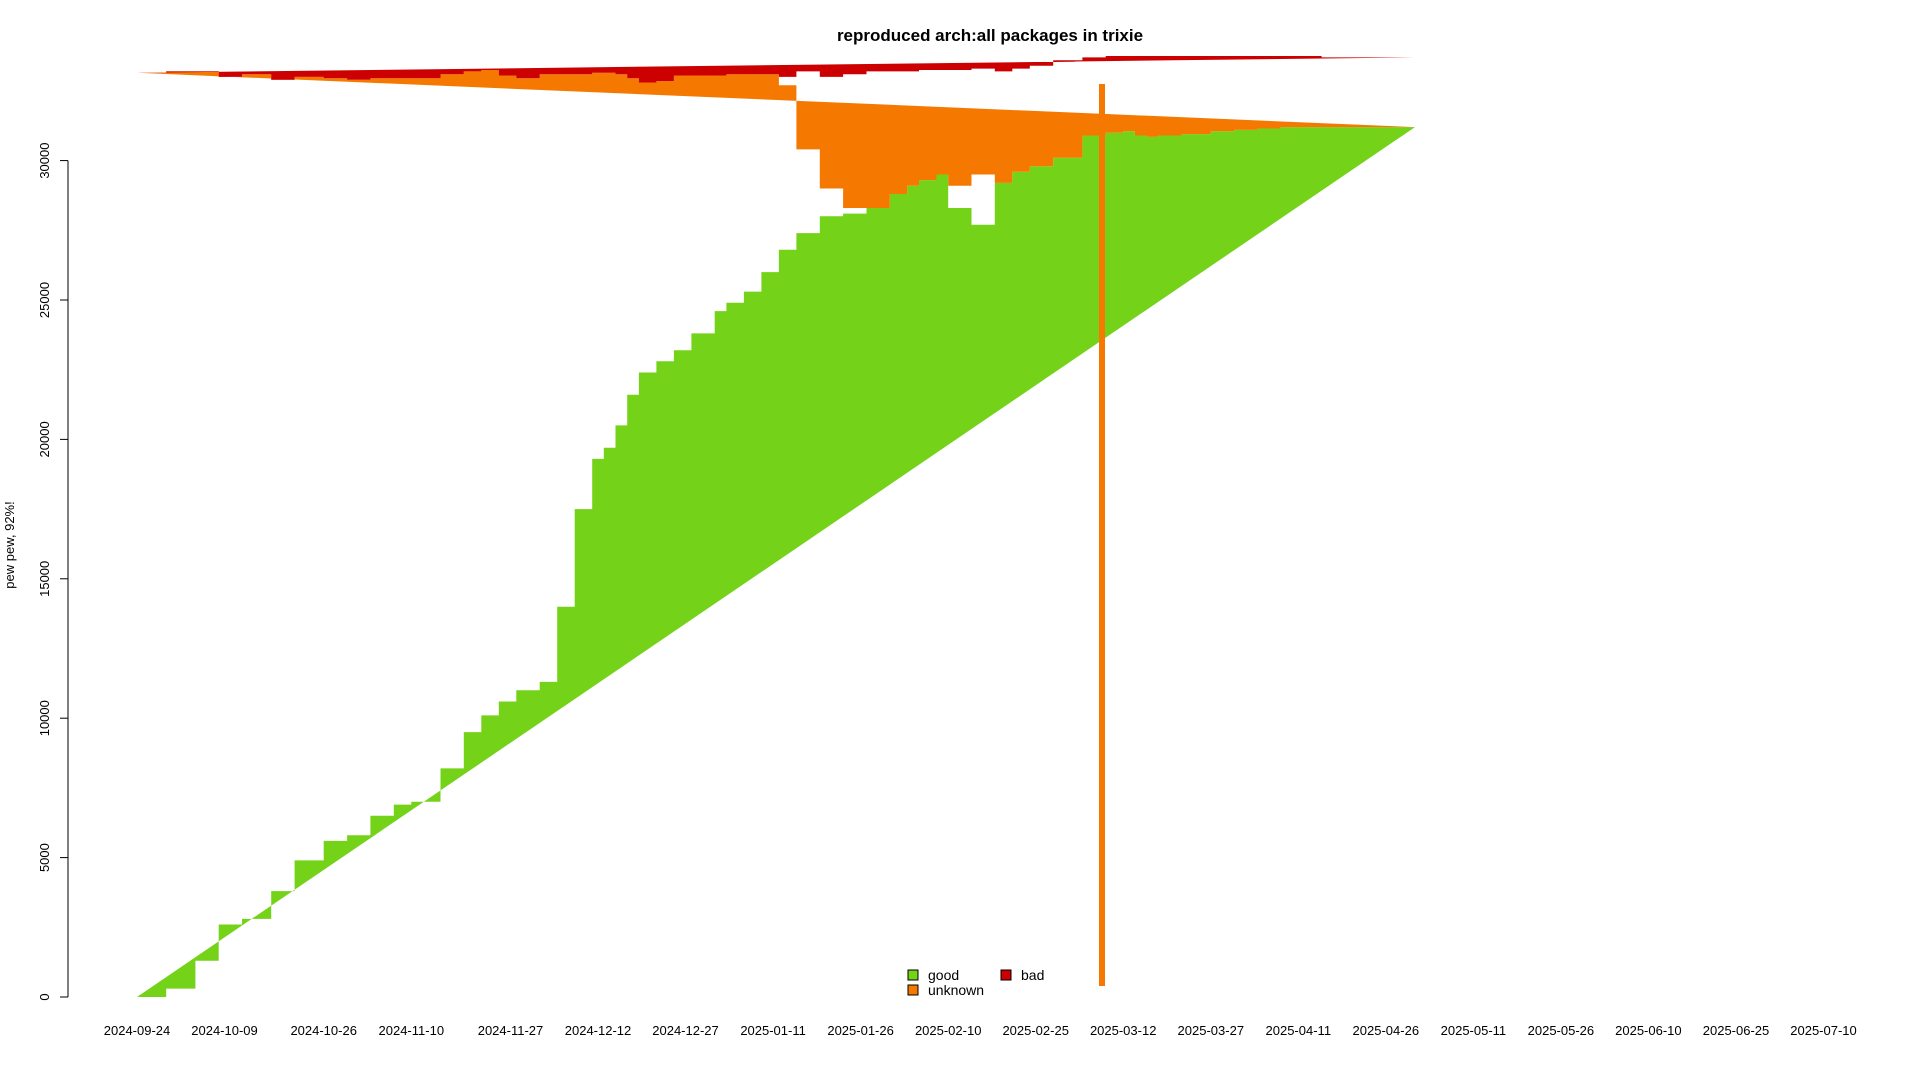  What do you see at coordinates (1823, 1030) in the screenshot?
I see `x-tick-label: 2025-07-10` at bounding box center [1823, 1030].